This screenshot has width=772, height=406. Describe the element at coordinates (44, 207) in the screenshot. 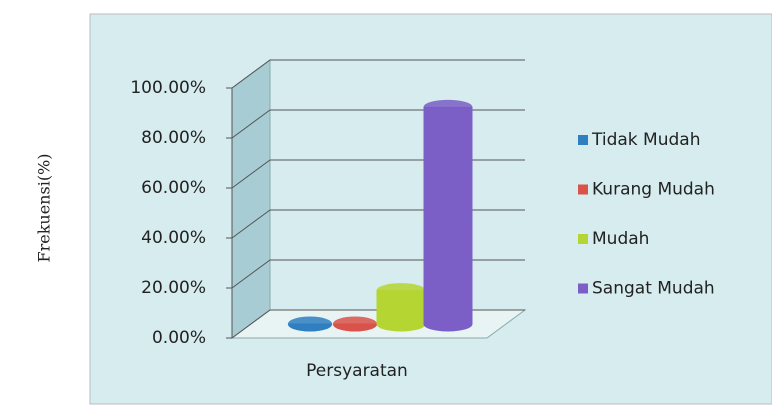

I see `y-axis-label: Frekuensi(%)` at that location.